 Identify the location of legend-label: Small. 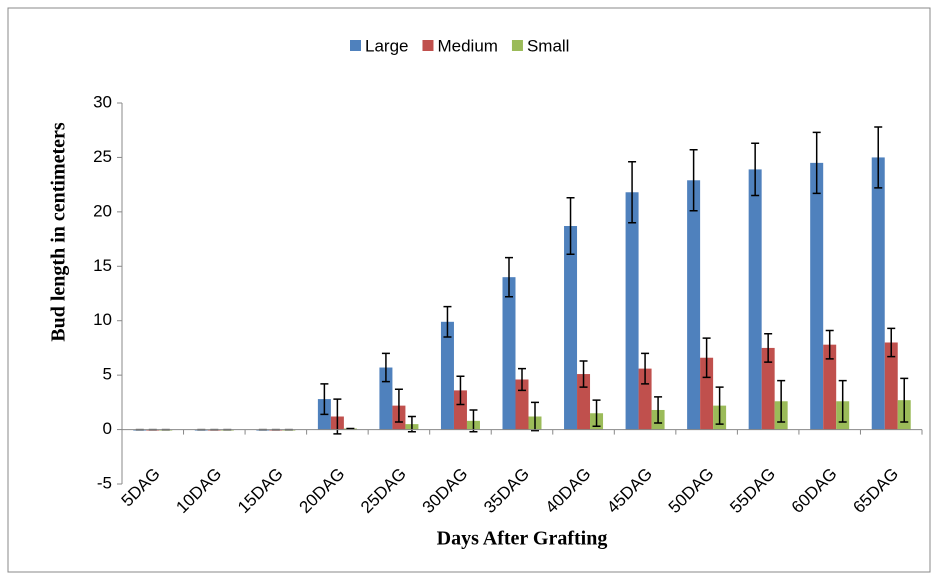
(548, 45).